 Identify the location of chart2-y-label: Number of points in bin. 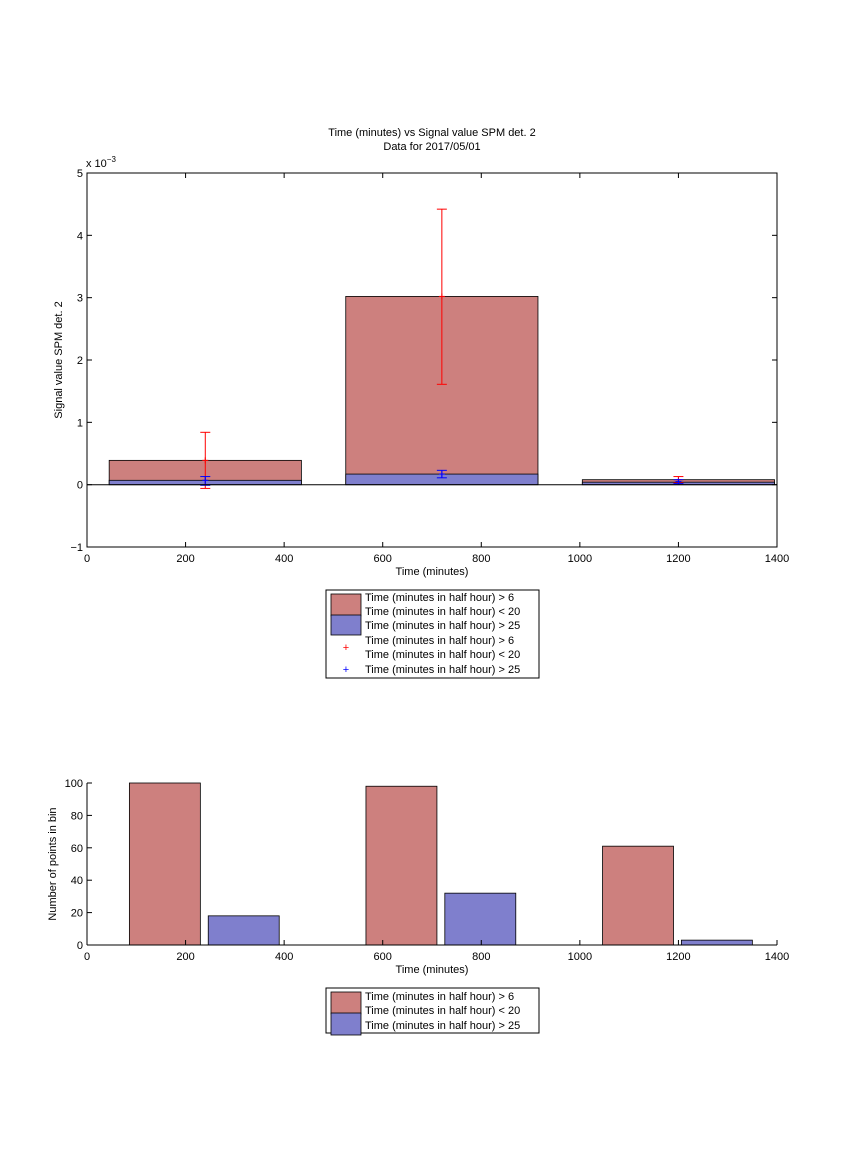
(53, 863).